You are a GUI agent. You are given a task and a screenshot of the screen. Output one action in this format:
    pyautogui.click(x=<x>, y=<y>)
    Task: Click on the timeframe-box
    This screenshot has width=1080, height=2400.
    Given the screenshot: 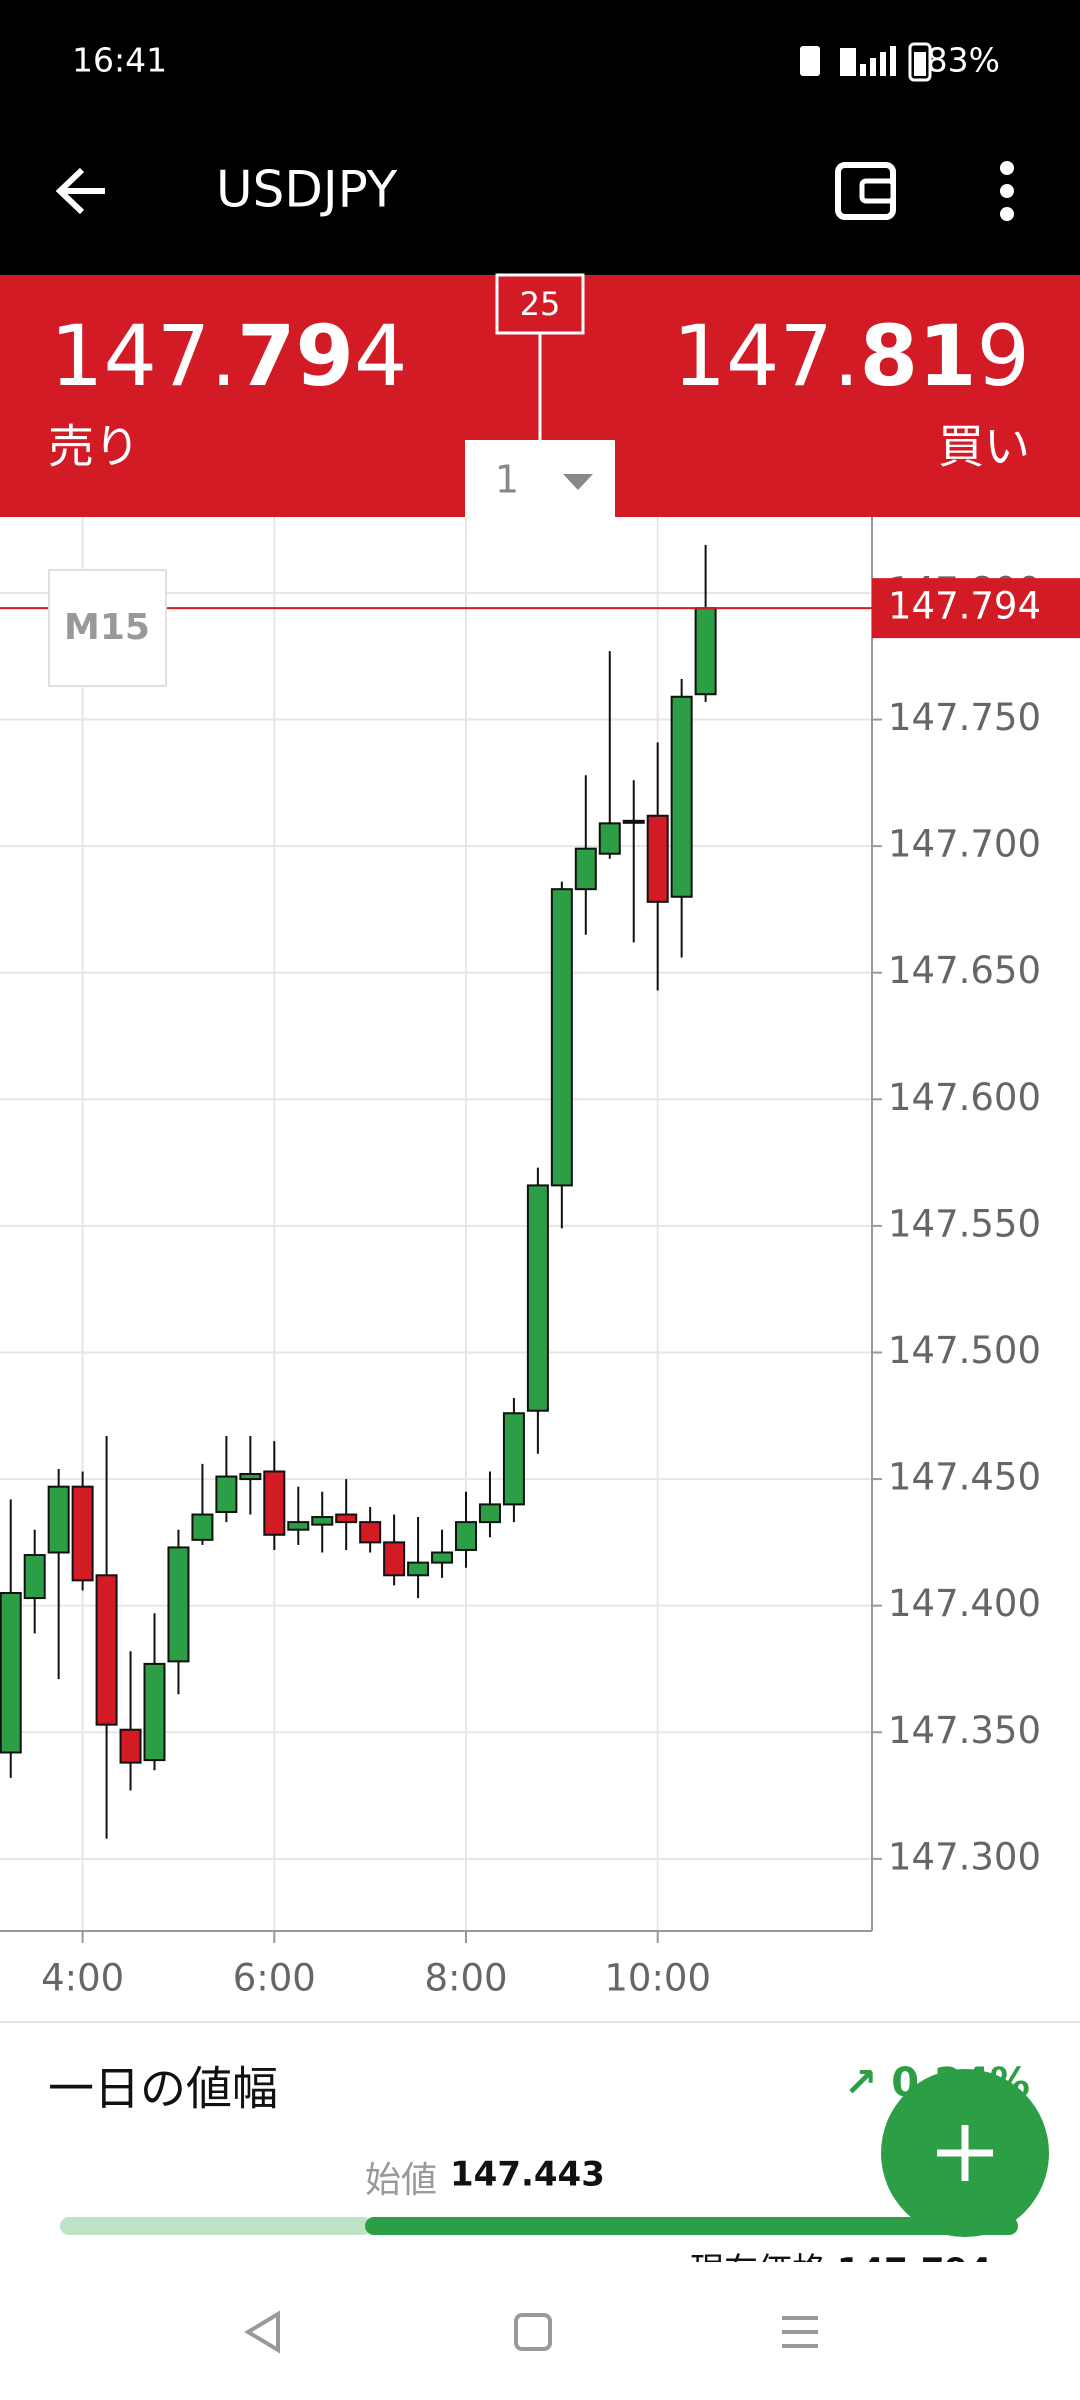 What is the action you would take?
    pyautogui.click(x=107, y=628)
    